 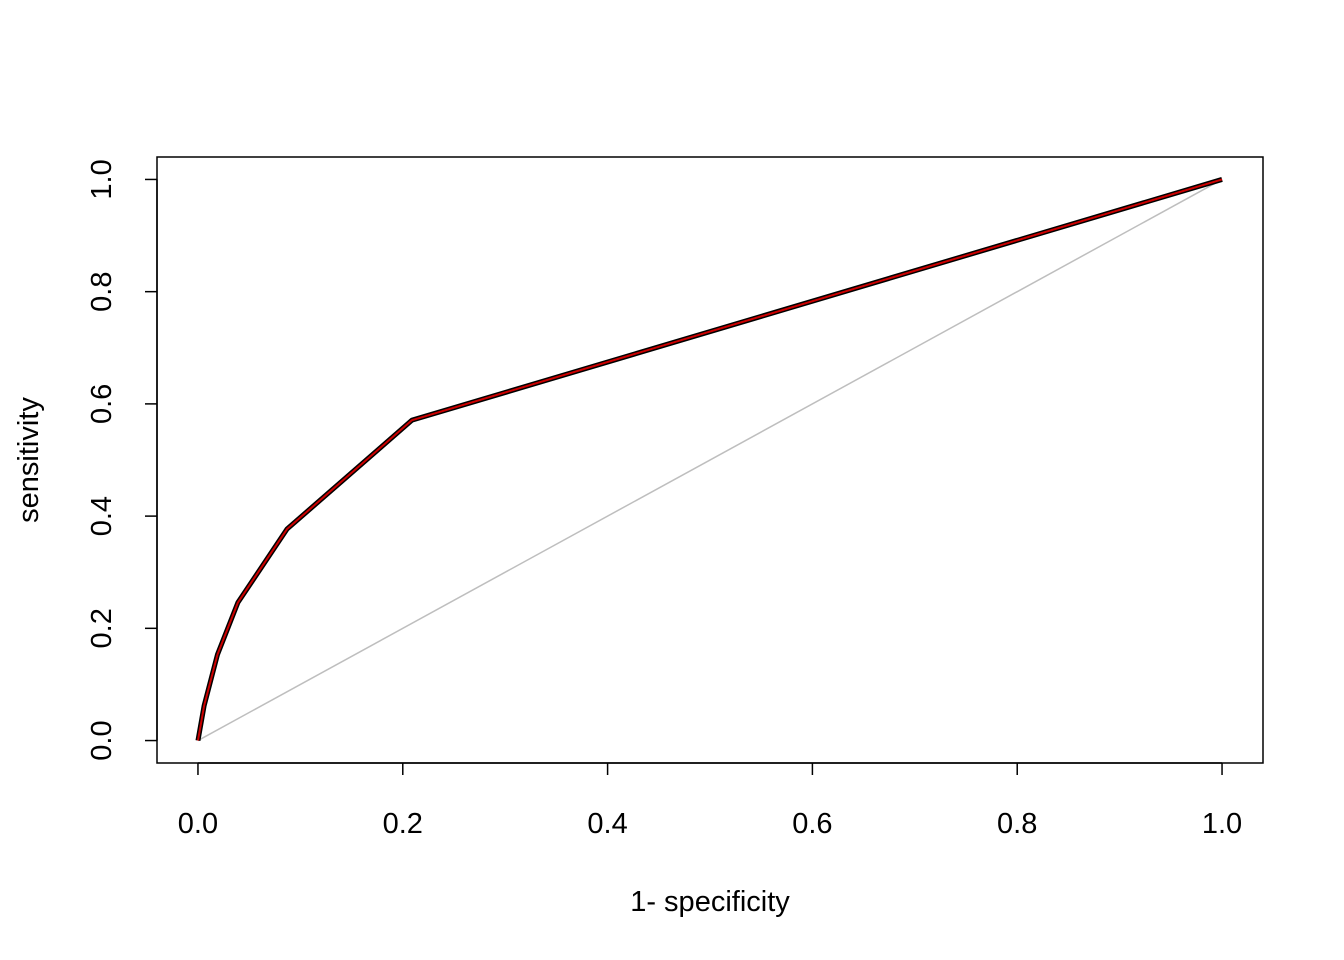 I want to click on y-tick-label: 1.0, so click(x=102, y=179).